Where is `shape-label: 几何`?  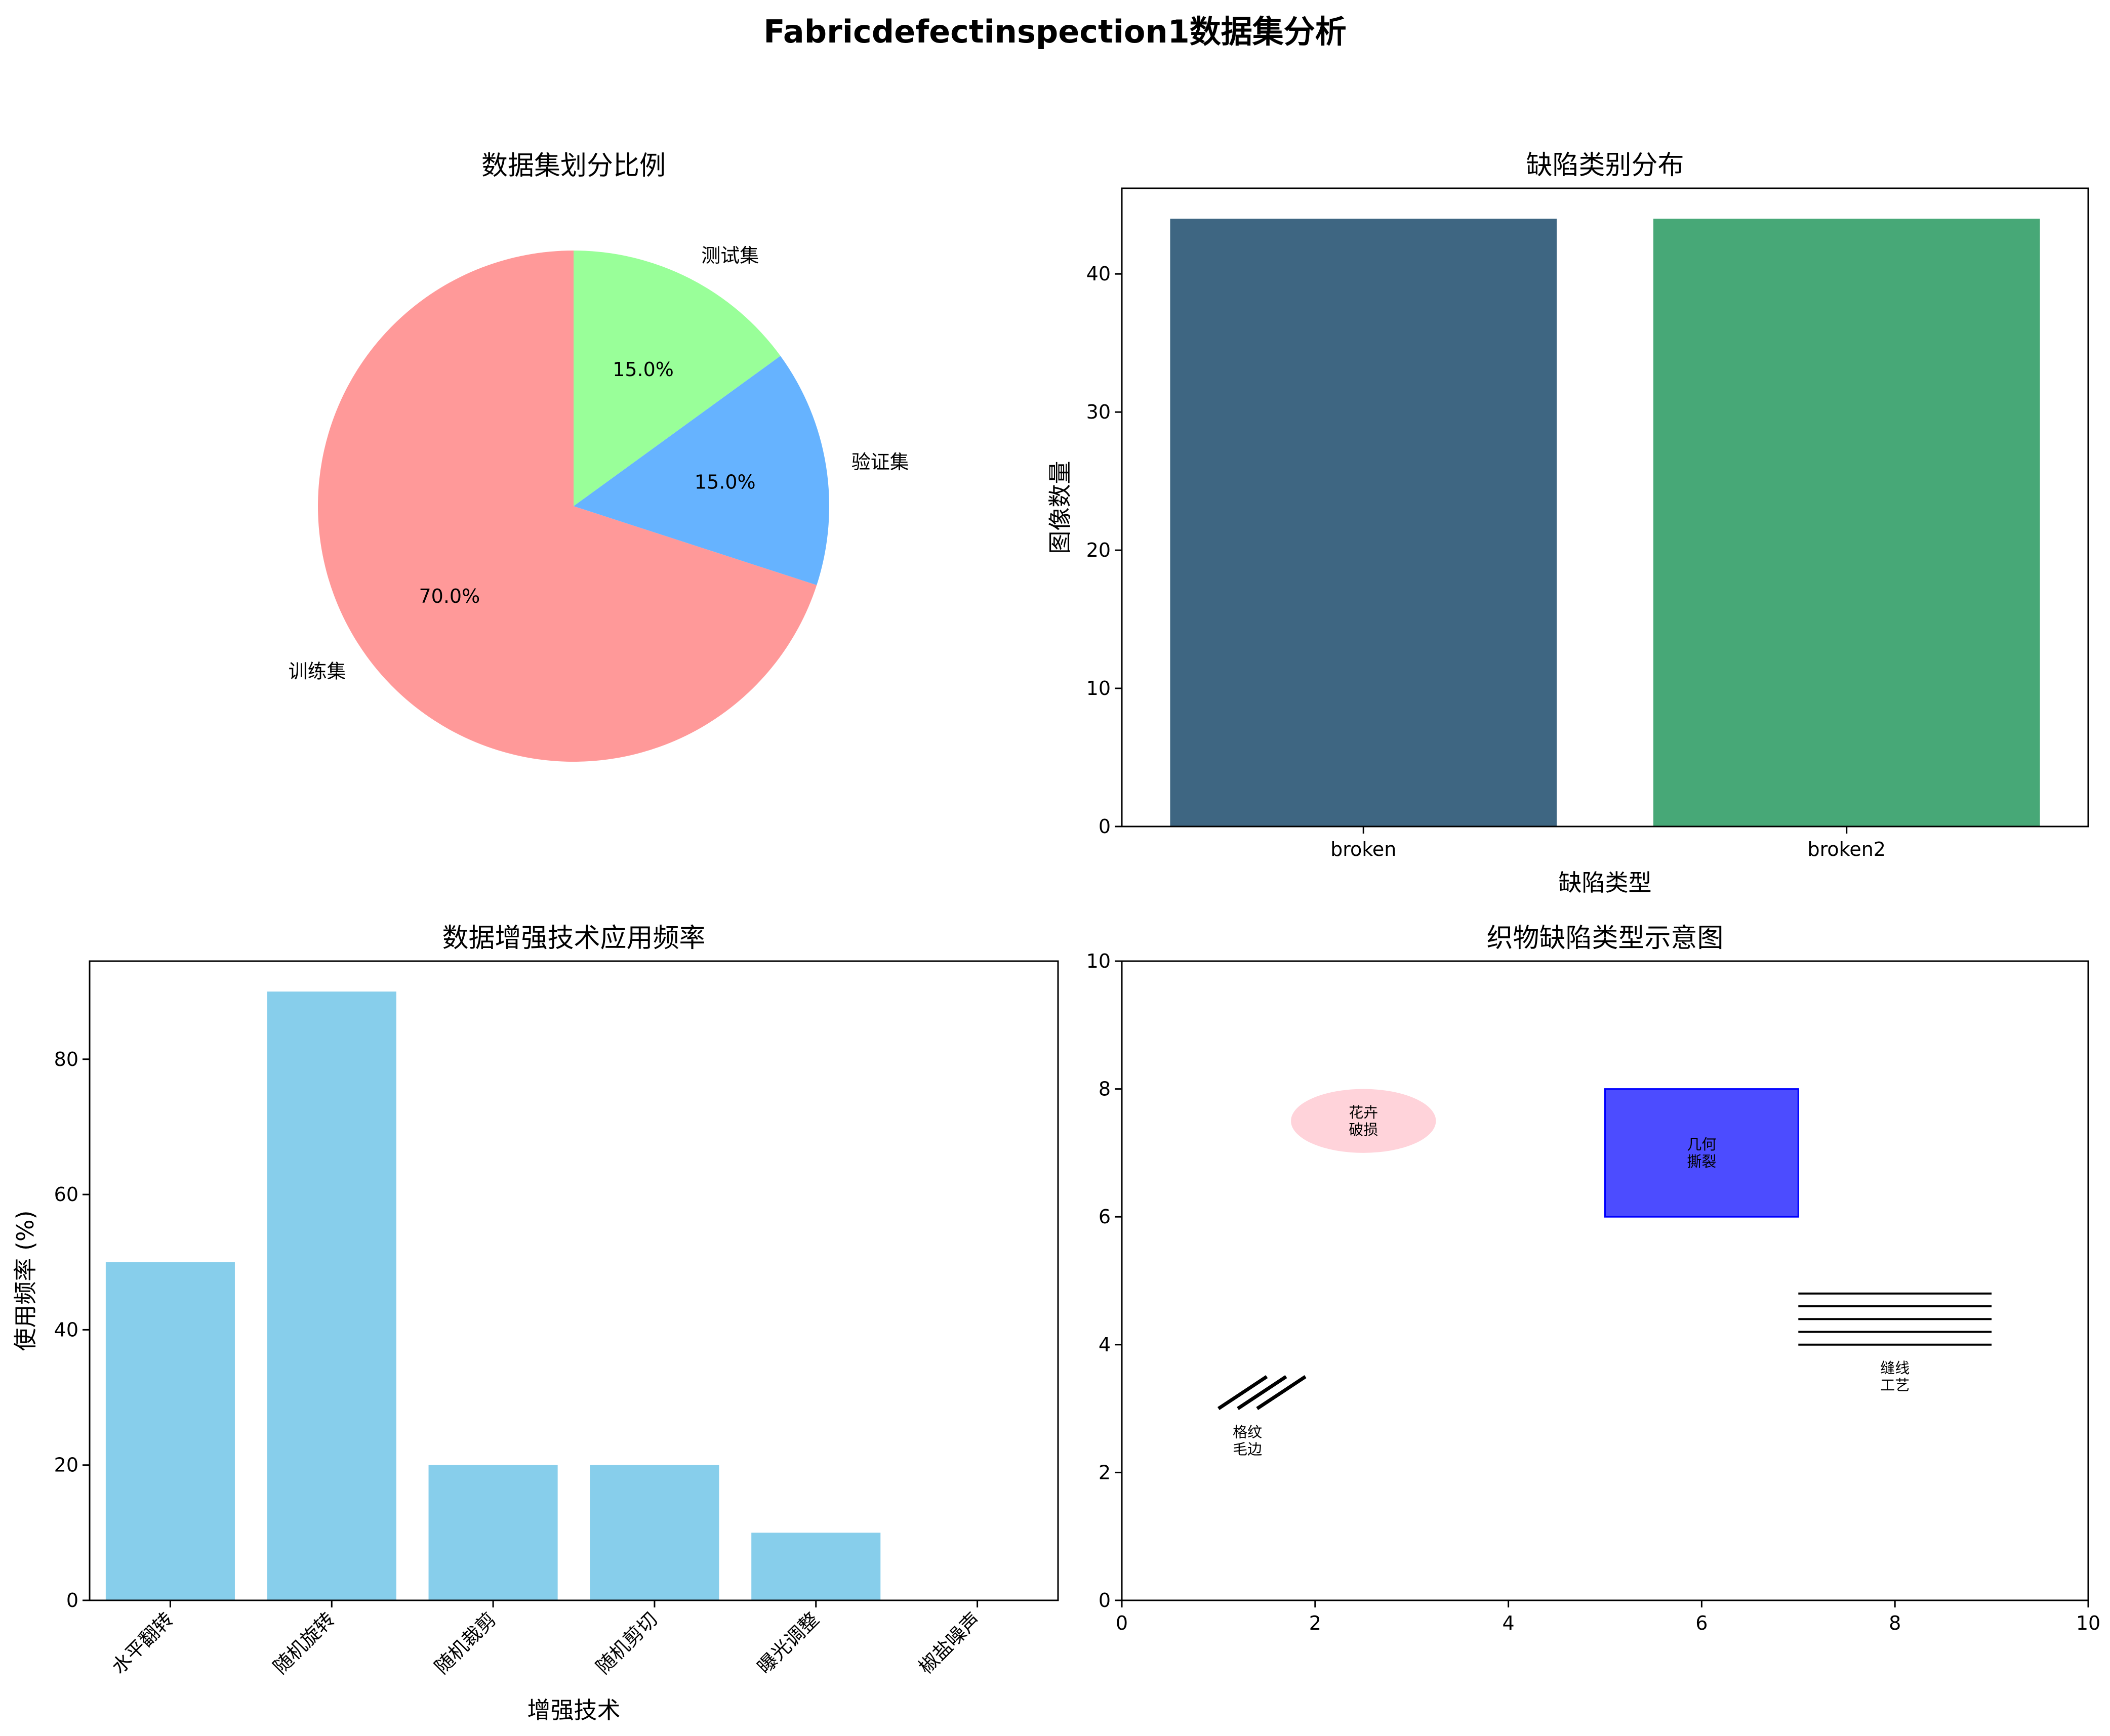 shape-label: 几何 is located at coordinates (1701, 1144).